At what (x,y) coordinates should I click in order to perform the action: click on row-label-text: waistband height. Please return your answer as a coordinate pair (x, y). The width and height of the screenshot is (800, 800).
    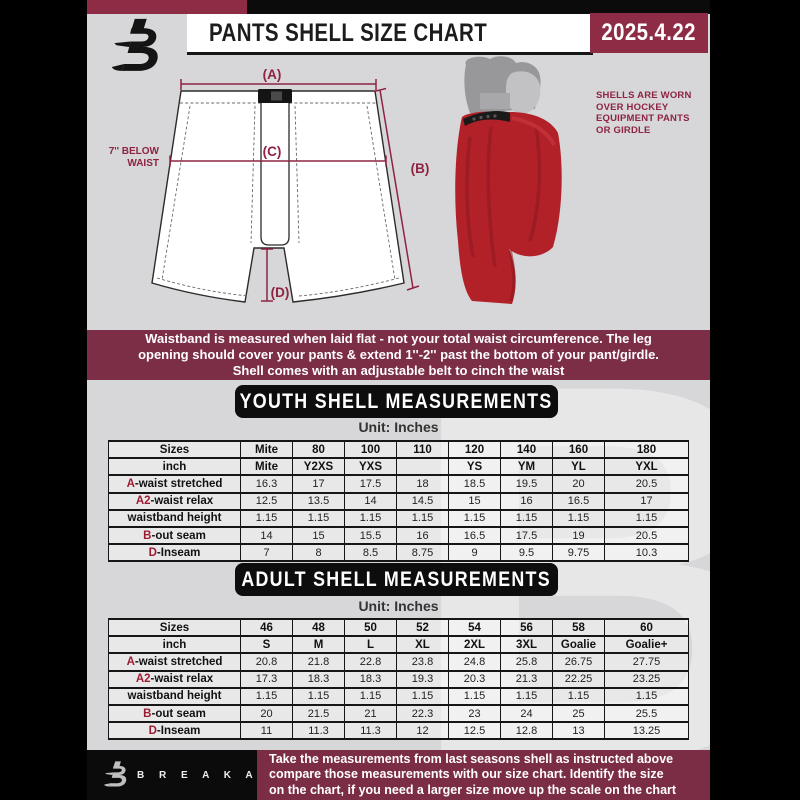
    Looking at the image, I should click on (174, 518).